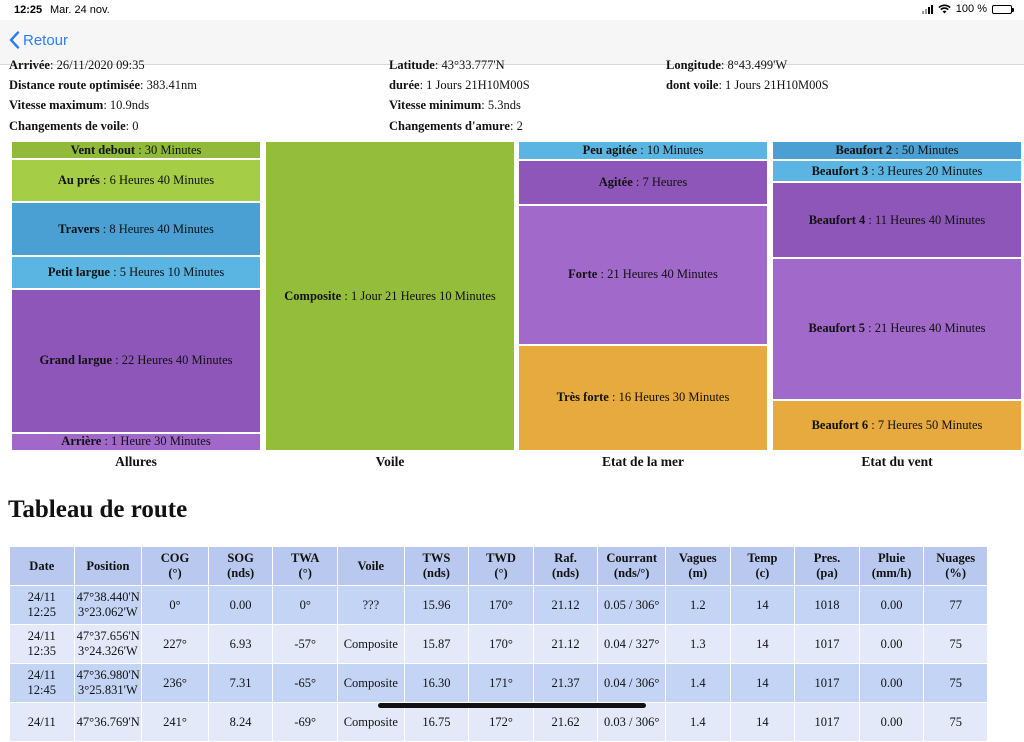 Image resolution: width=1024 pixels, height=742 pixels. What do you see at coordinates (56, 105) in the screenshot?
I see `info-label: Vitesse maximum` at bounding box center [56, 105].